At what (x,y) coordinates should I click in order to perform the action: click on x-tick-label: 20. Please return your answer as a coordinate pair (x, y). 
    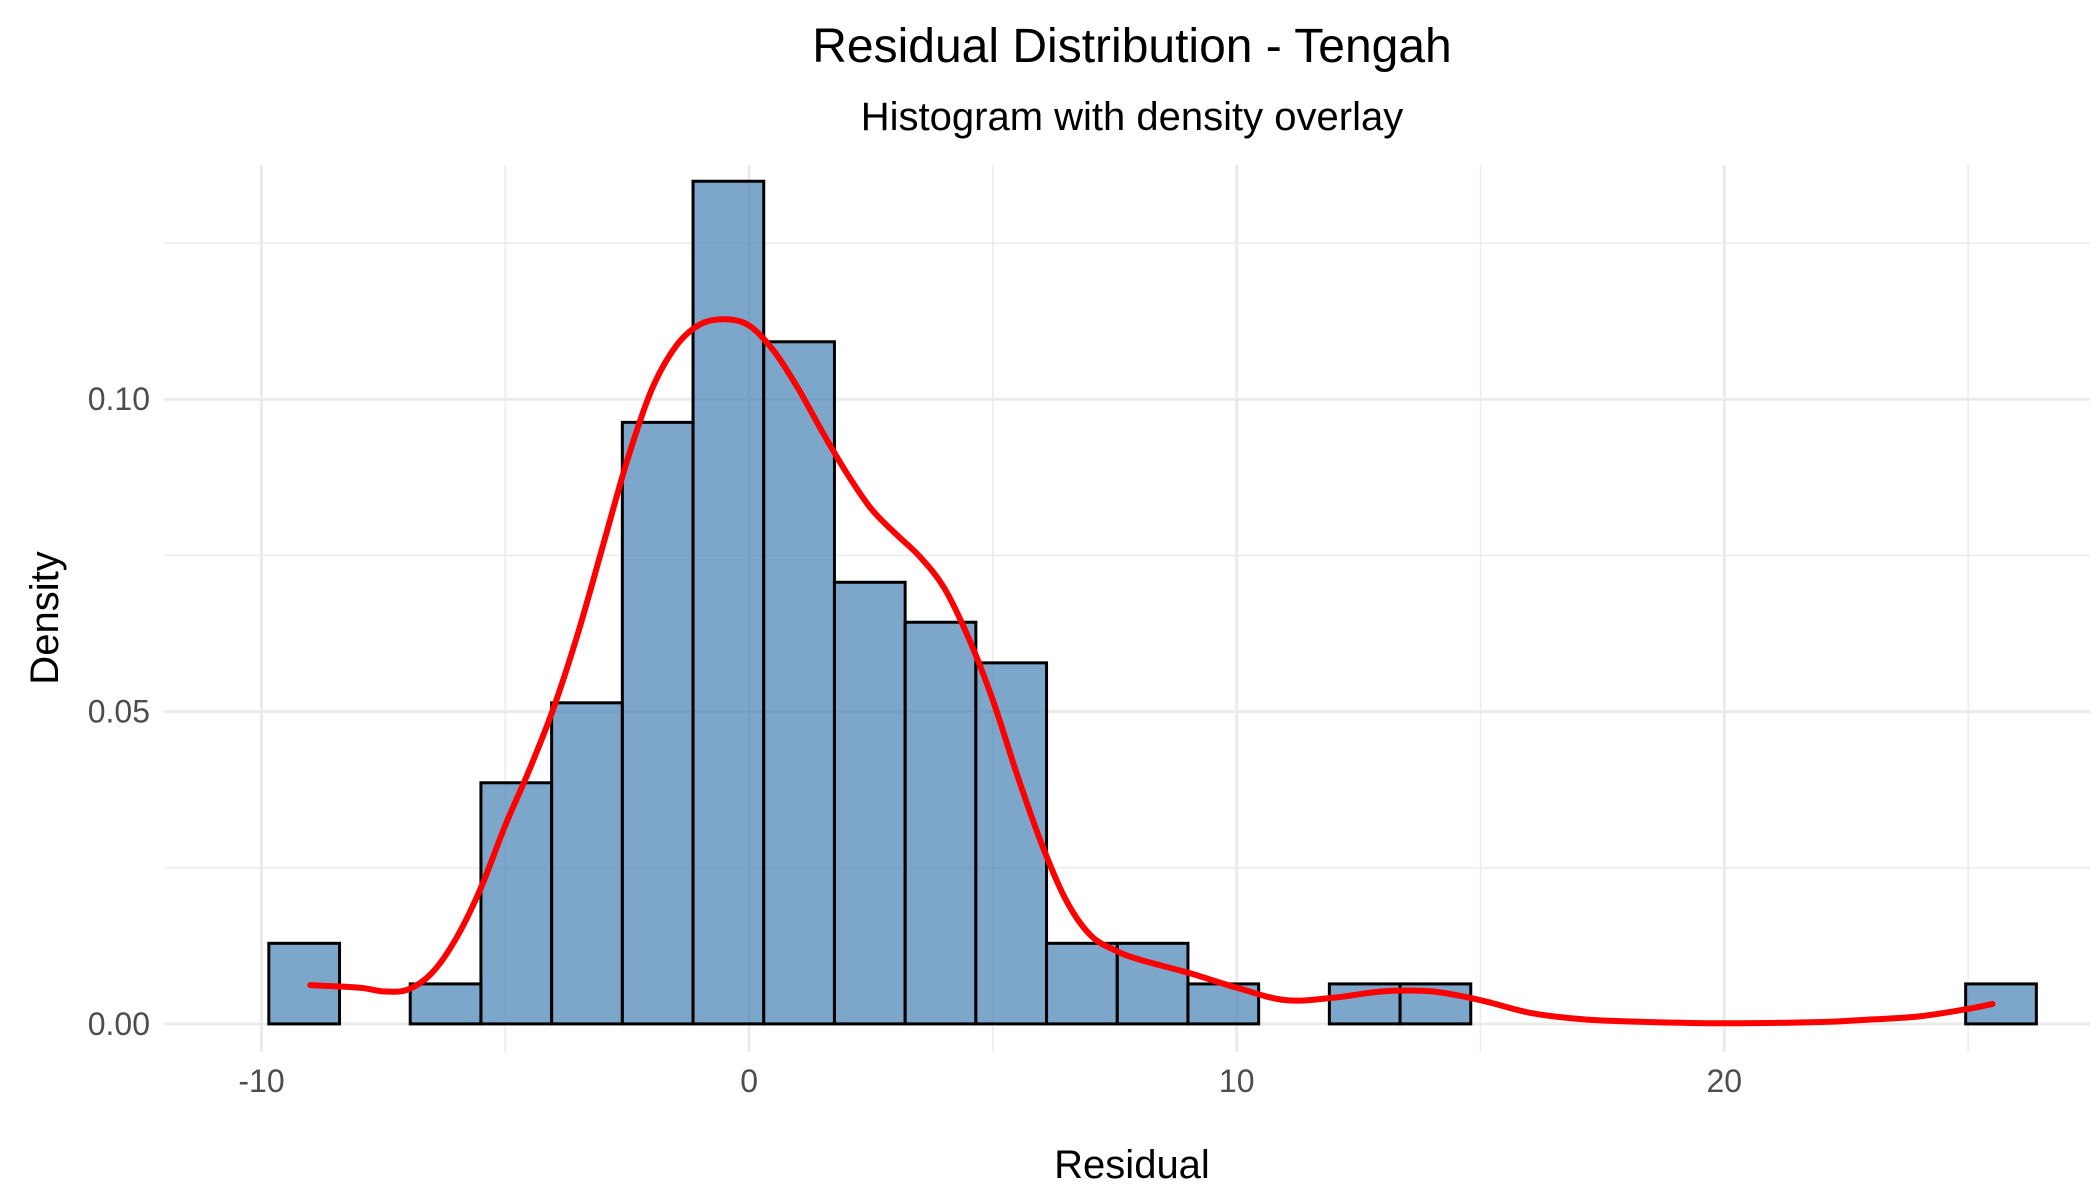
    Looking at the image, I should click on (1725, 1081).